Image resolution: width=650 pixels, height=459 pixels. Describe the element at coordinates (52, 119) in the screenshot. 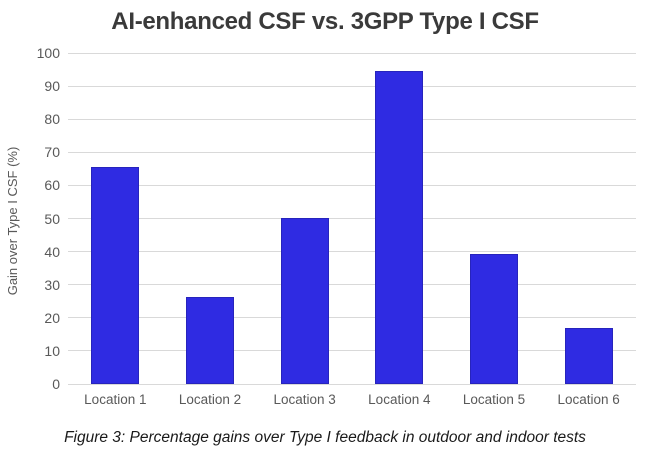

I see `y-tick-label: 80` at that location.